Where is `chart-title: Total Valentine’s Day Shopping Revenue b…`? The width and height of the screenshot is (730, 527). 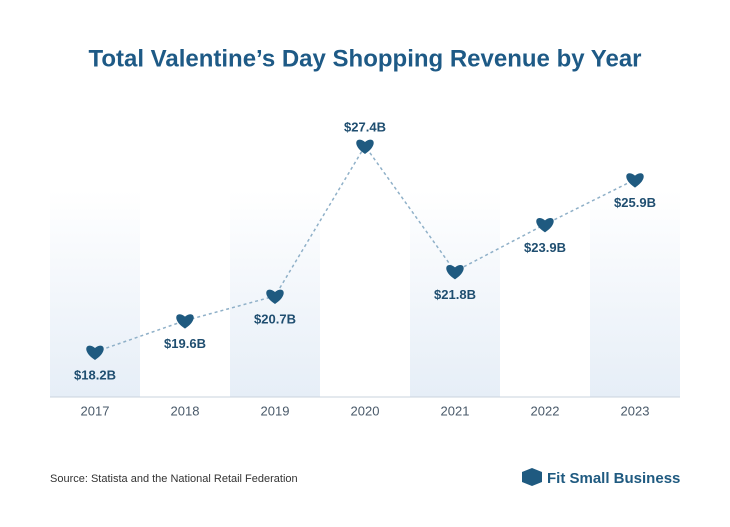
chart-title: Total Valentine’s Day Shopping Revenue b… is located at coordinates (364, 58).